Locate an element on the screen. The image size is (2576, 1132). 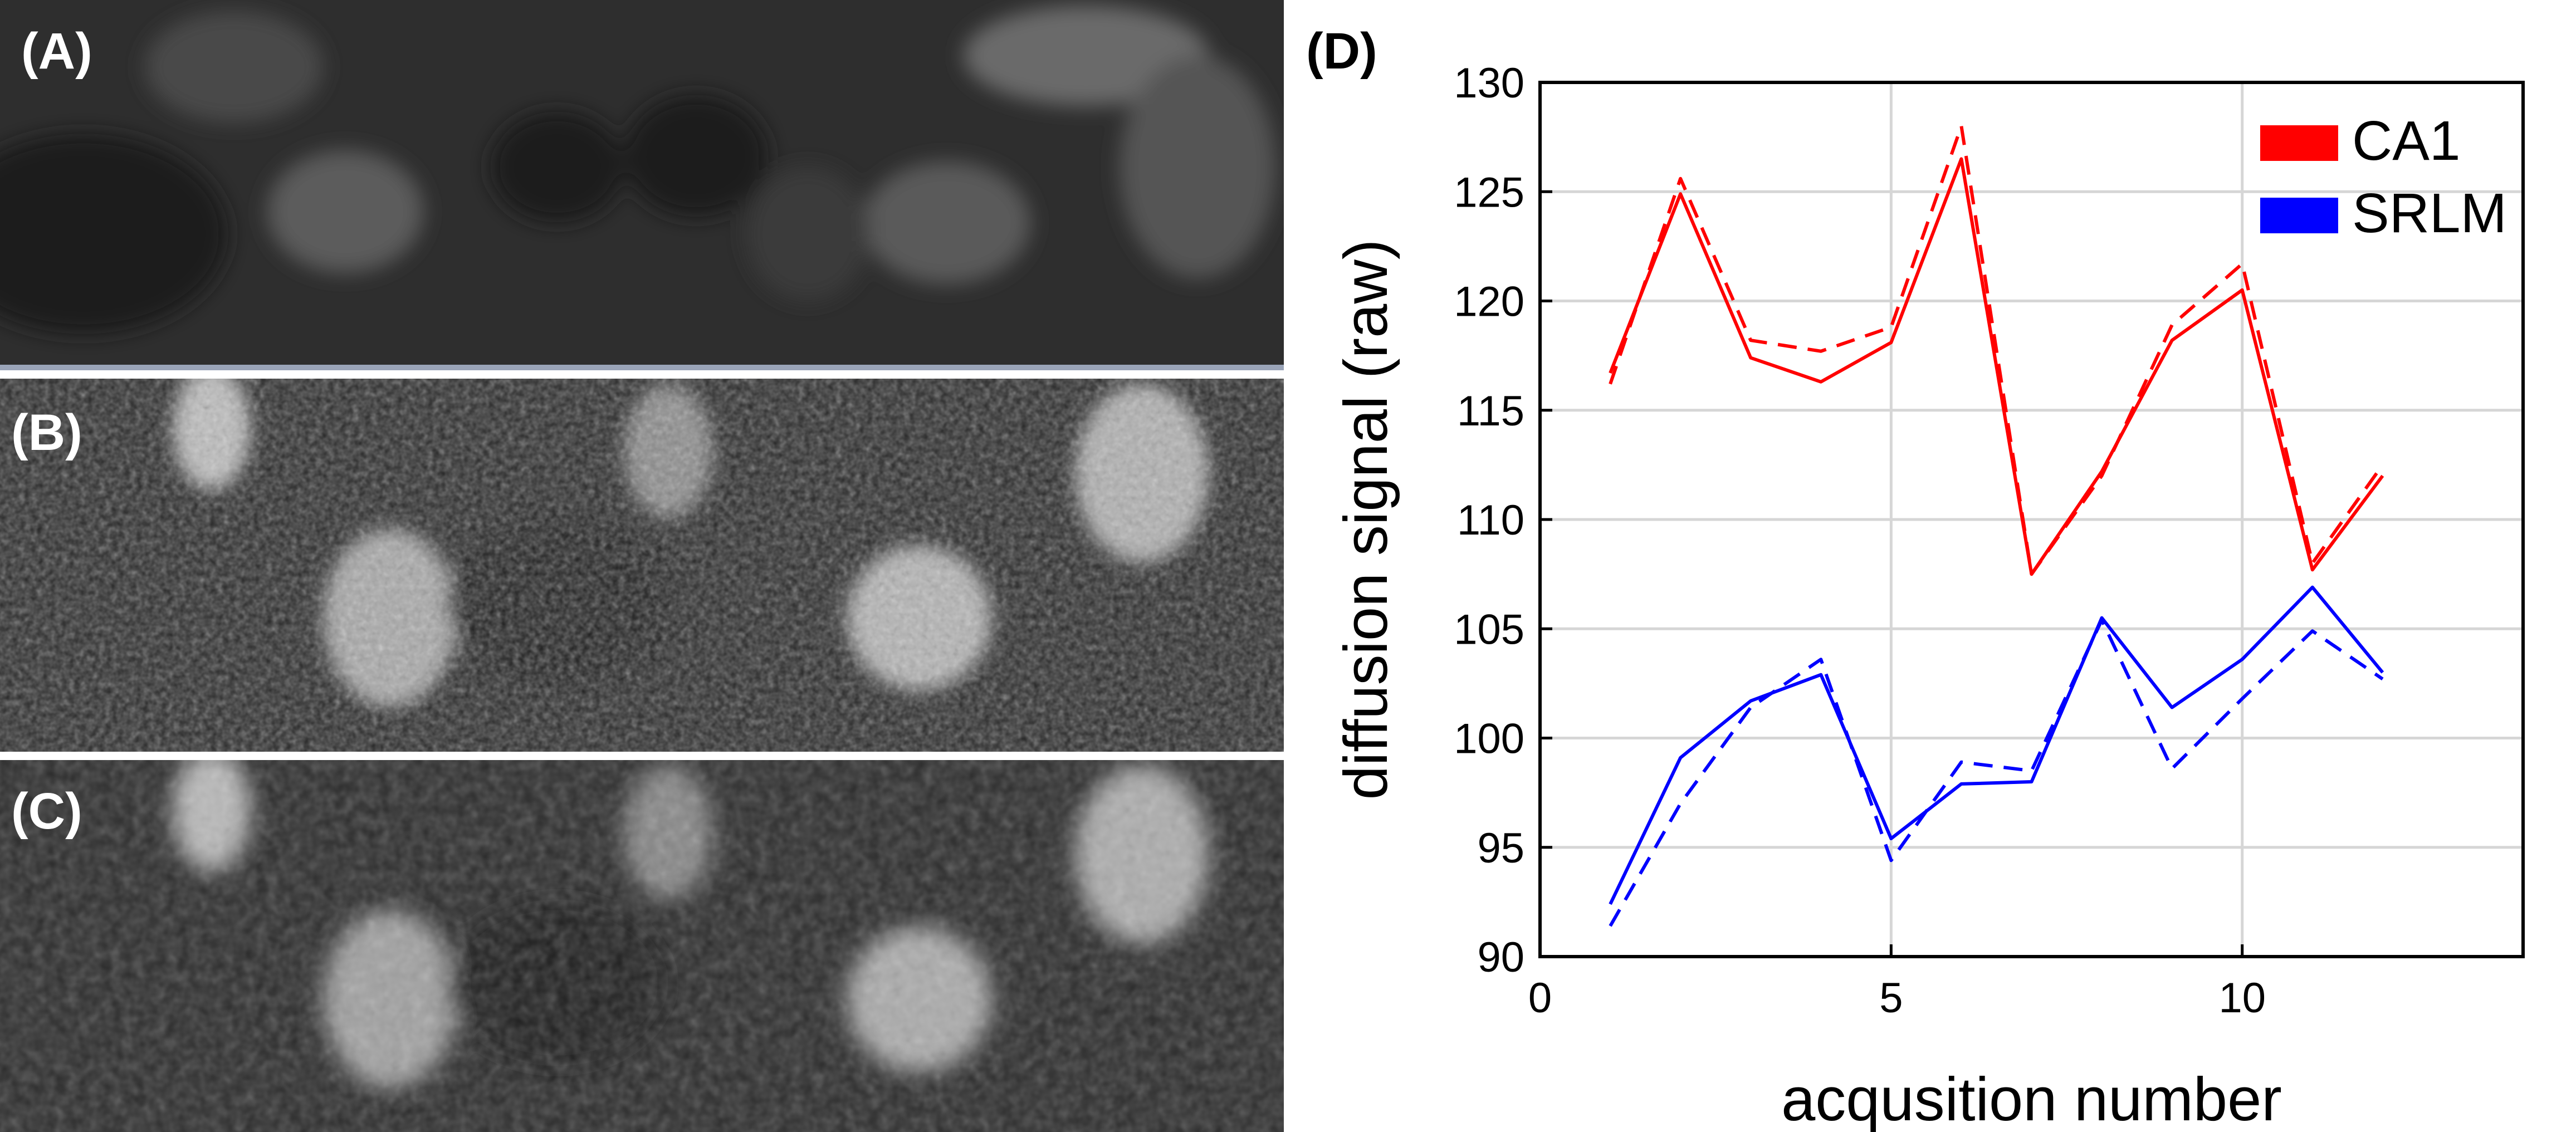
y-tick-label: 125 is located at coordinates (1489, 192).